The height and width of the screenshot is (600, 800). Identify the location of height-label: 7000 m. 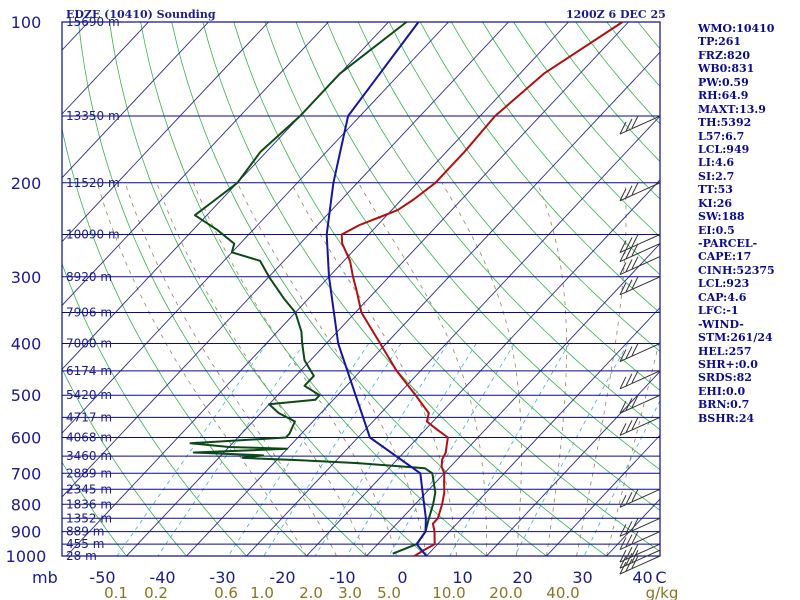
(89, 344).